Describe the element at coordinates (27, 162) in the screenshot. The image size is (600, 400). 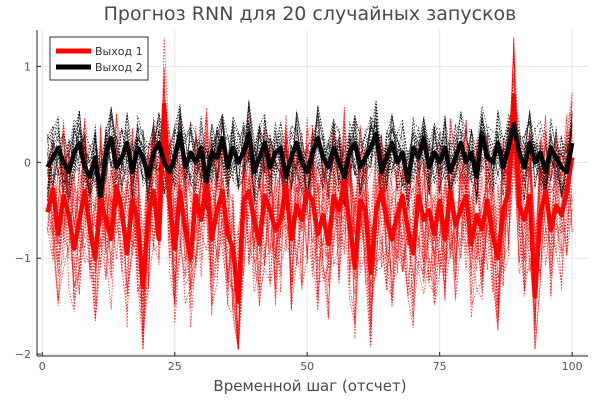
I see `y-tick-label-1: 0` at that location.